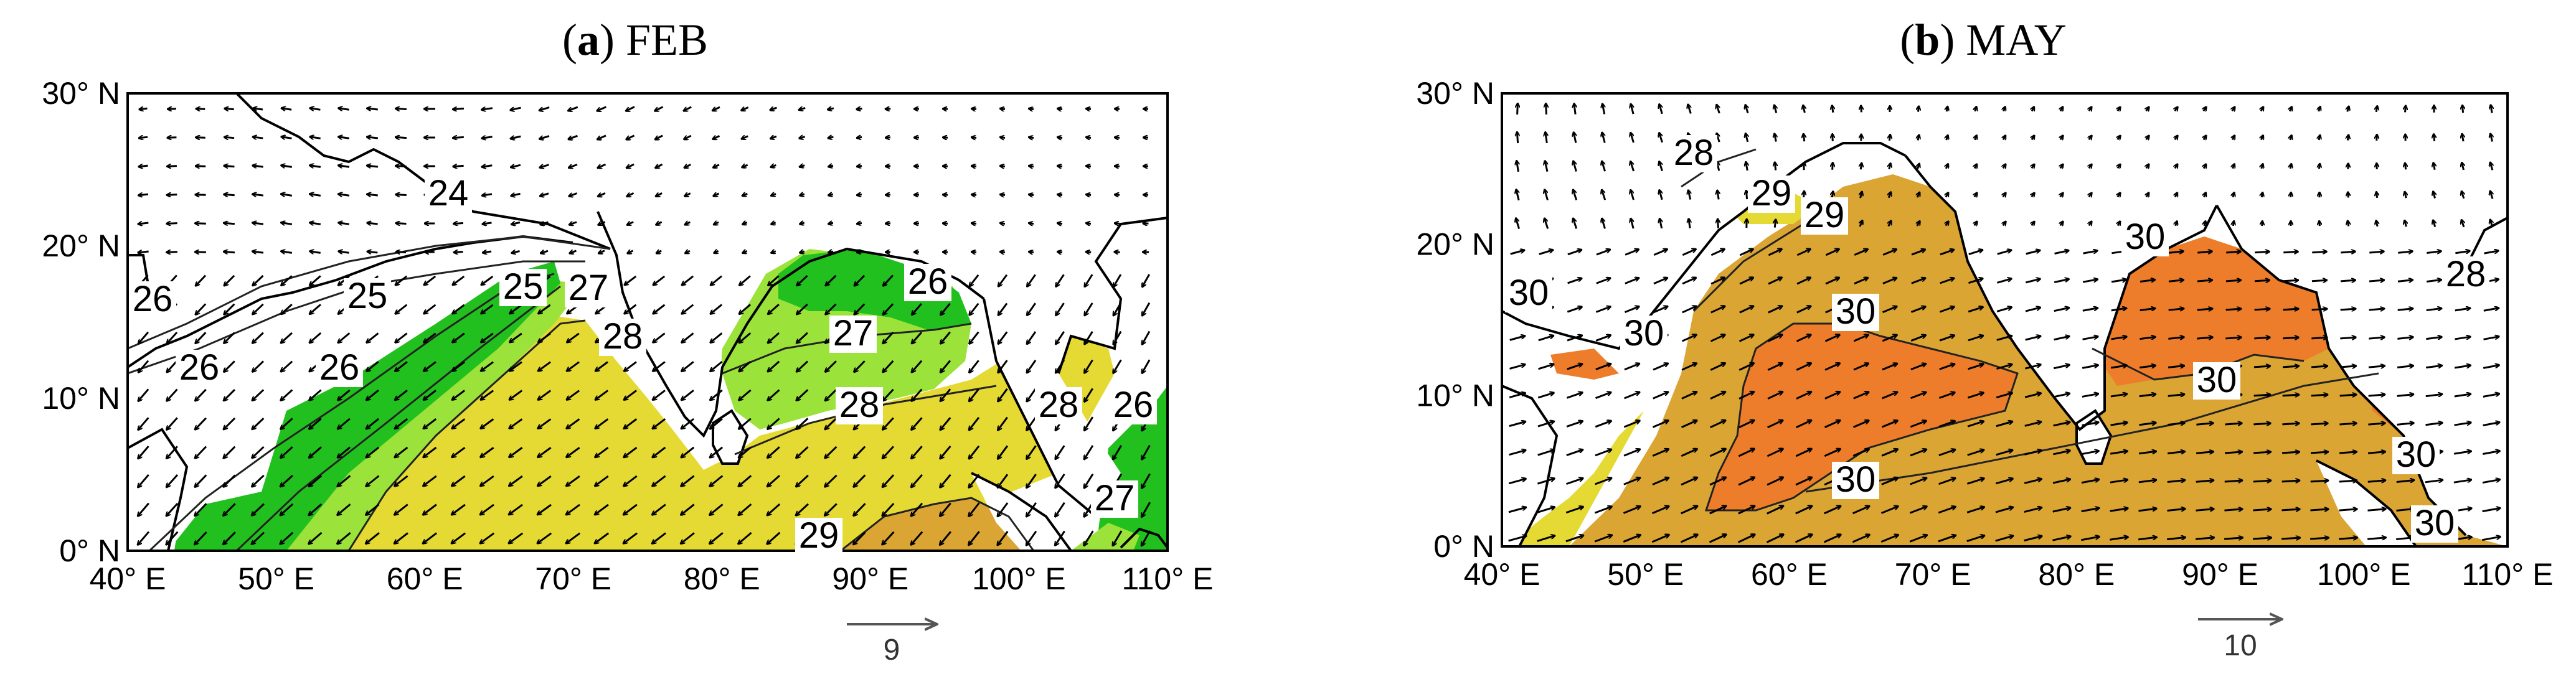 Image resolution: width=2576 pixels, height=674 pixels. What do you see at coordinates (1040, 408) in the screenshot?
I see `coastline-burma` at bounding box center [1040, 408].